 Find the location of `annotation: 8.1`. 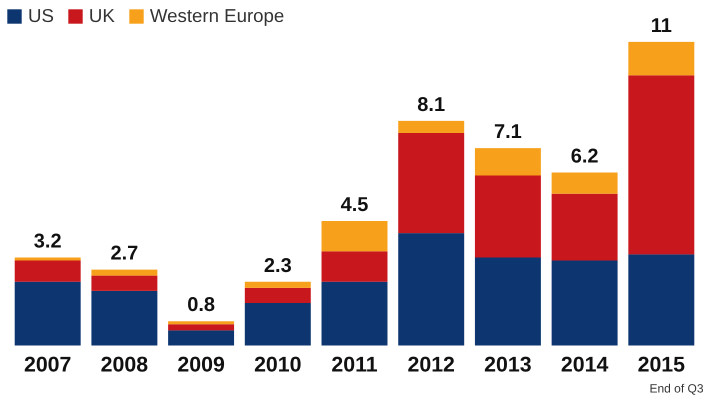

annotation: 8.1 is located at coordinates (431, 105).